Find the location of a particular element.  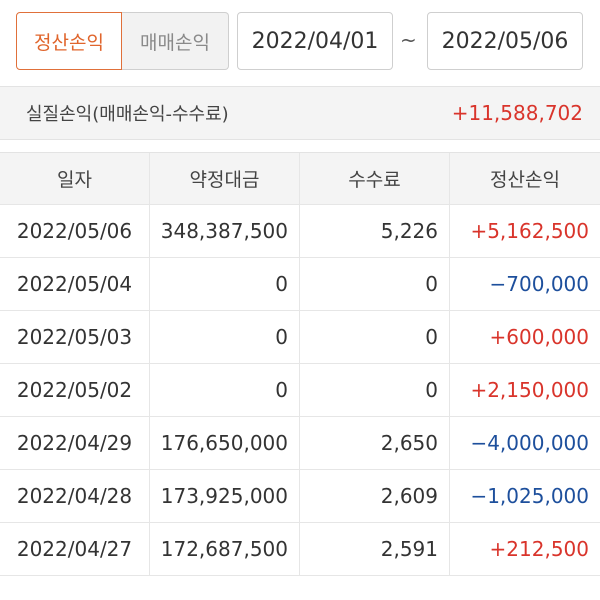

table-row: 2022/05/04 0 0 −700,000 is located at coordinates (300, 284).